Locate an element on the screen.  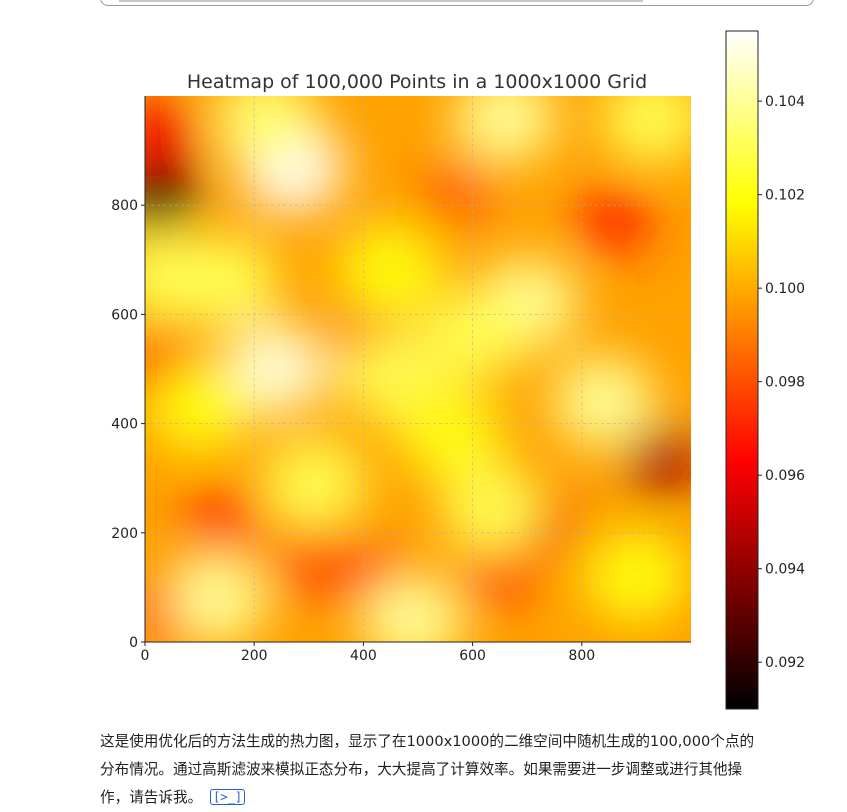
colorbar-tick-label: 0.098 is located at coordinates (785, 383).